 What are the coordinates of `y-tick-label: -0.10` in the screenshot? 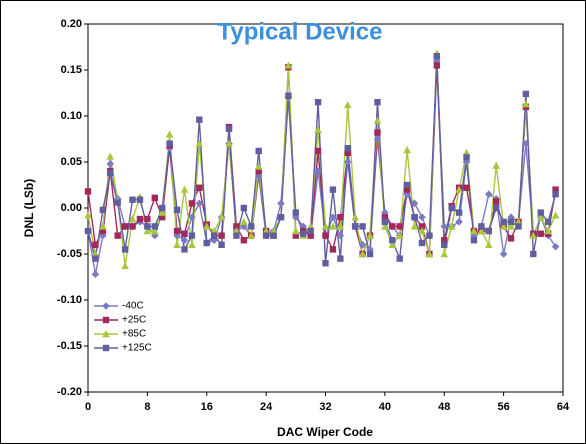 It's located at (69, 300).